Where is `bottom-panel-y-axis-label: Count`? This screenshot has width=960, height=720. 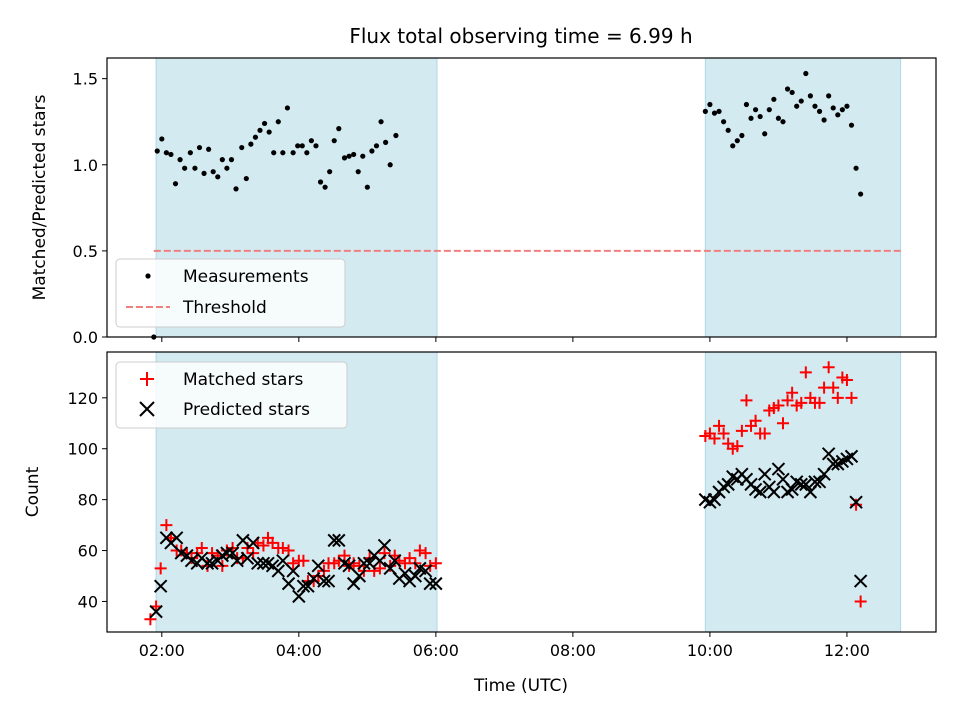
bottom-panel-y-axis-label: Count is located at coordinates (33, 491).